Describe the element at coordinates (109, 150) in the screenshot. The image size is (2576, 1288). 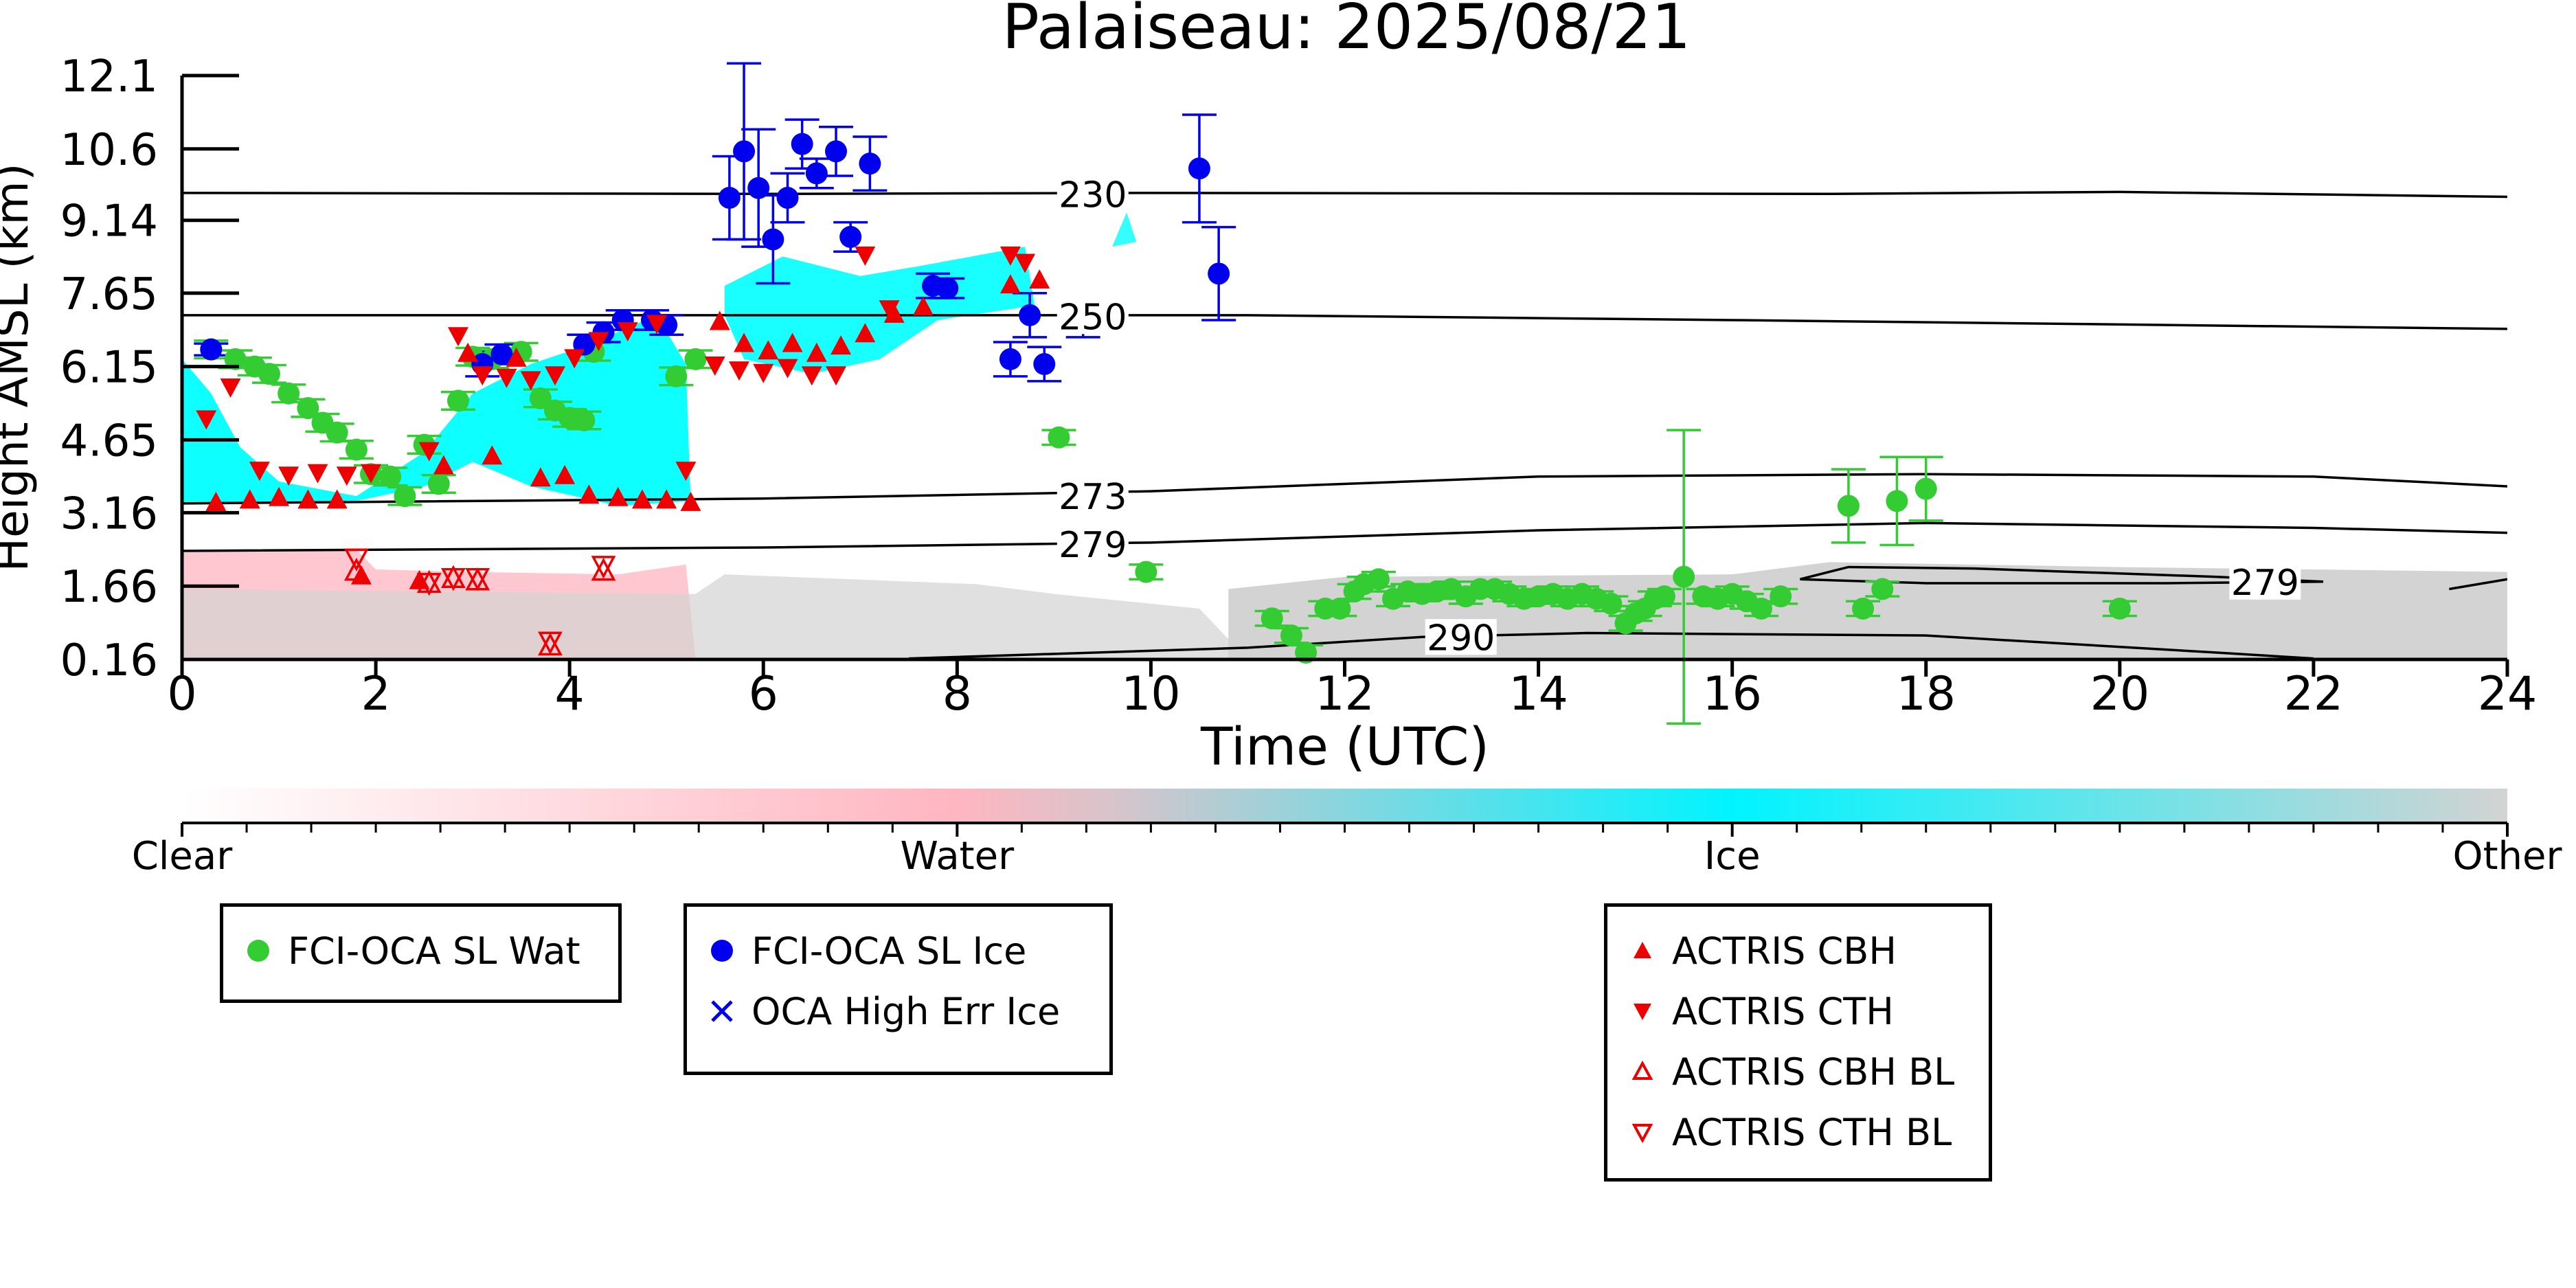
I see `y-tick-label: 10.6` at that location.